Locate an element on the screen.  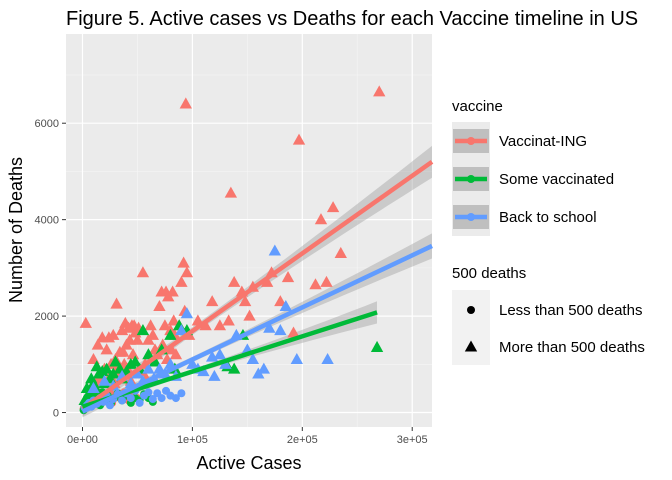
legend-vaccine-label: Some vaccinated is located at coordinates (556, 179).